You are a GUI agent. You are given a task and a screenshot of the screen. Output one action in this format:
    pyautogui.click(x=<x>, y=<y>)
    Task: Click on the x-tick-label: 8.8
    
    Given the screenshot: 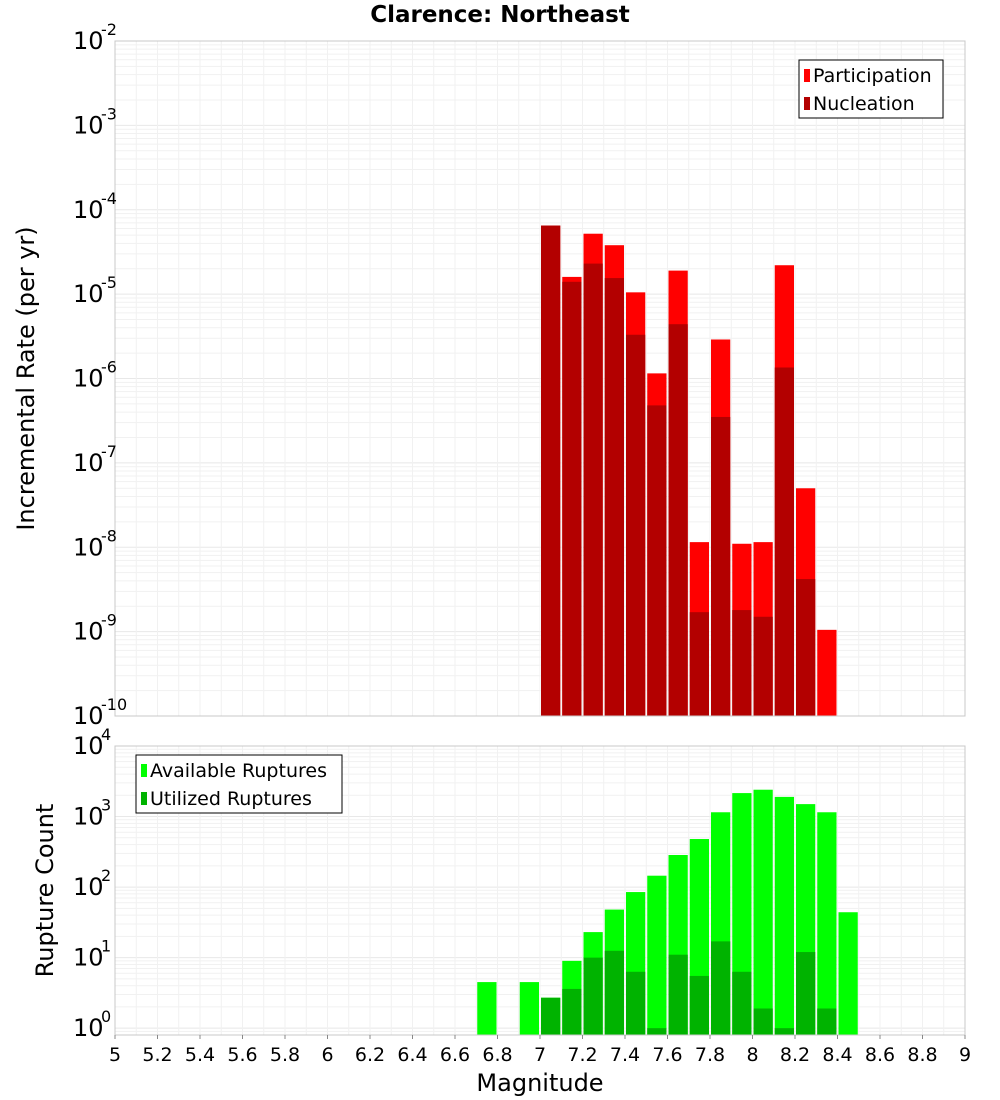 What is the action you would take?
    pyautogui.click(x=922, y=1055)
    